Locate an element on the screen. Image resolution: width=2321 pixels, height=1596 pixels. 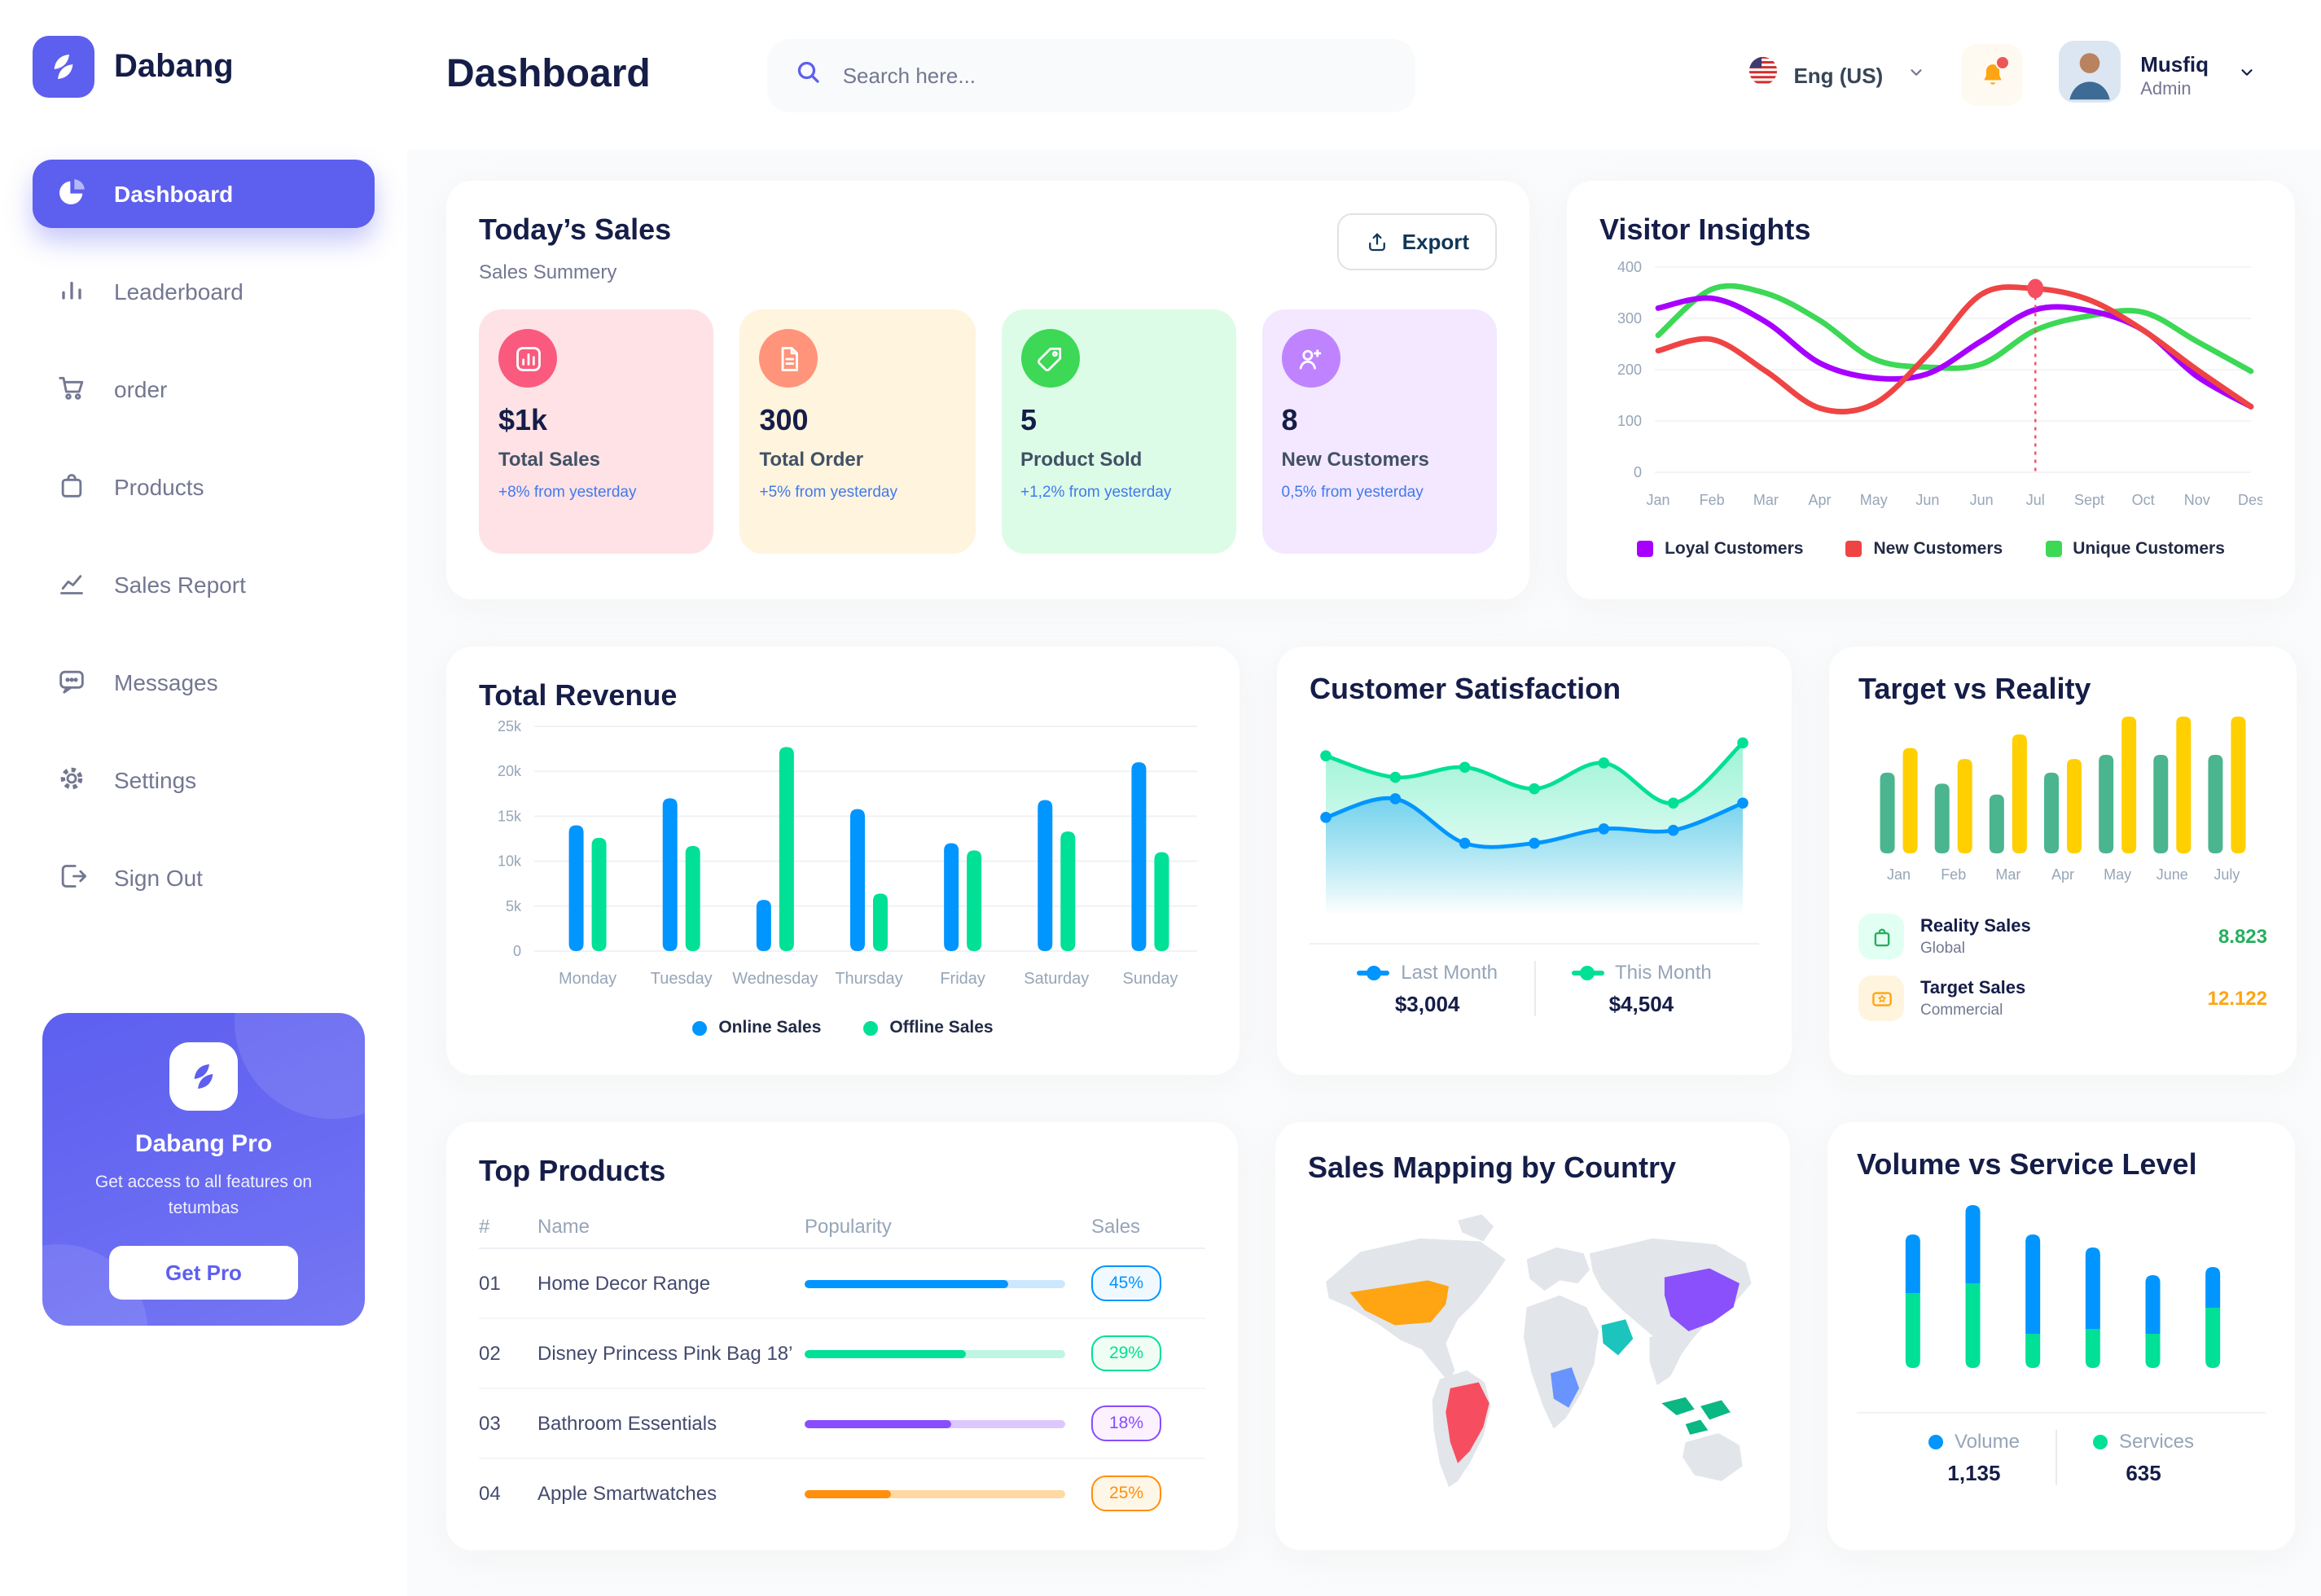
sidebar-item-sign-out: Sign Out is located at coordinates (204, 878).